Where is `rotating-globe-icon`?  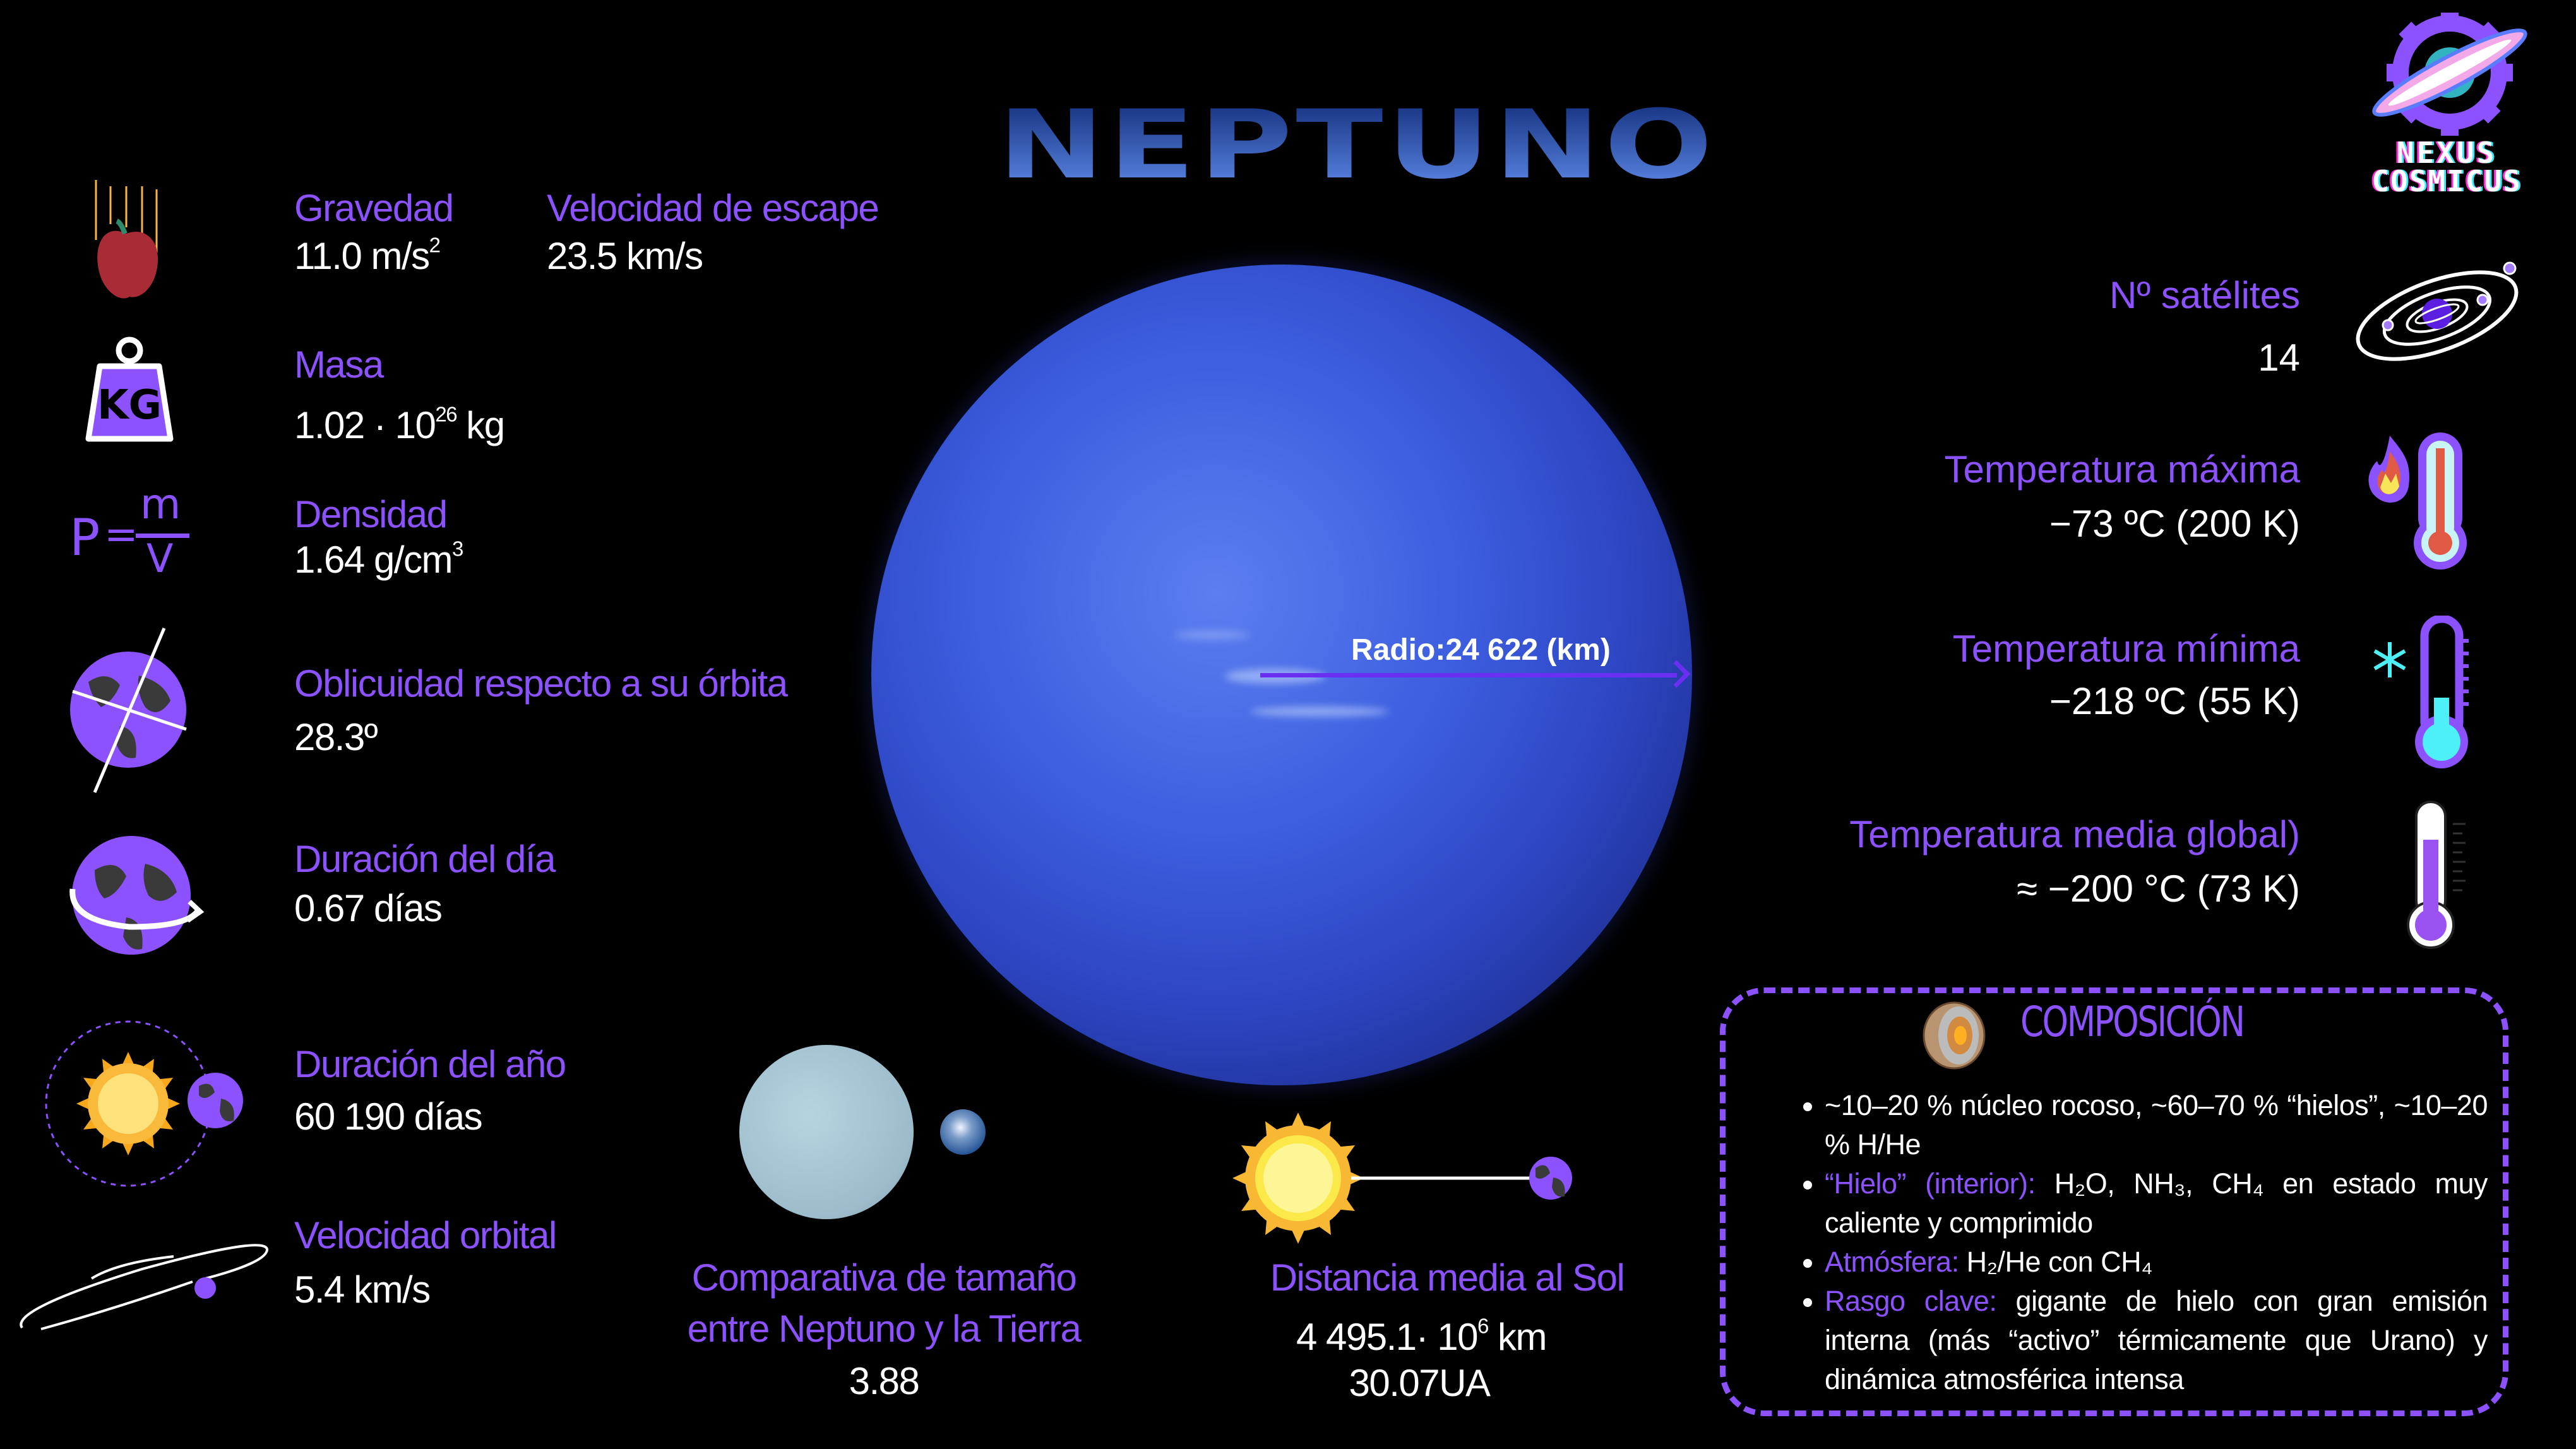 rotating-globe-icon is located at coordinates (137, 895).